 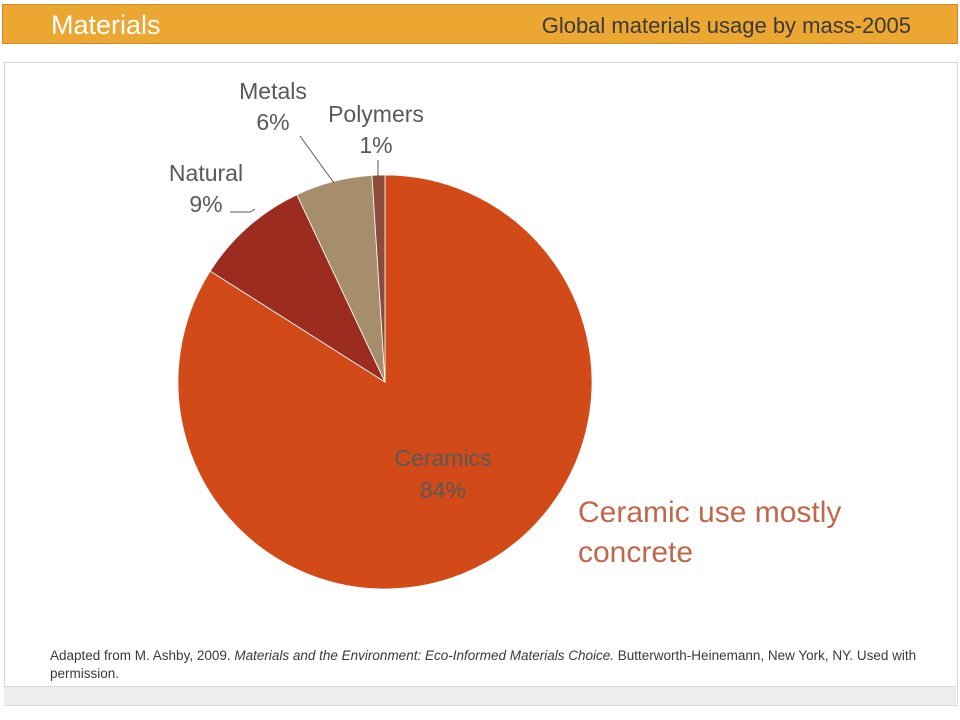 I want to click on value-label: 1%, so click(x=375, y=145).